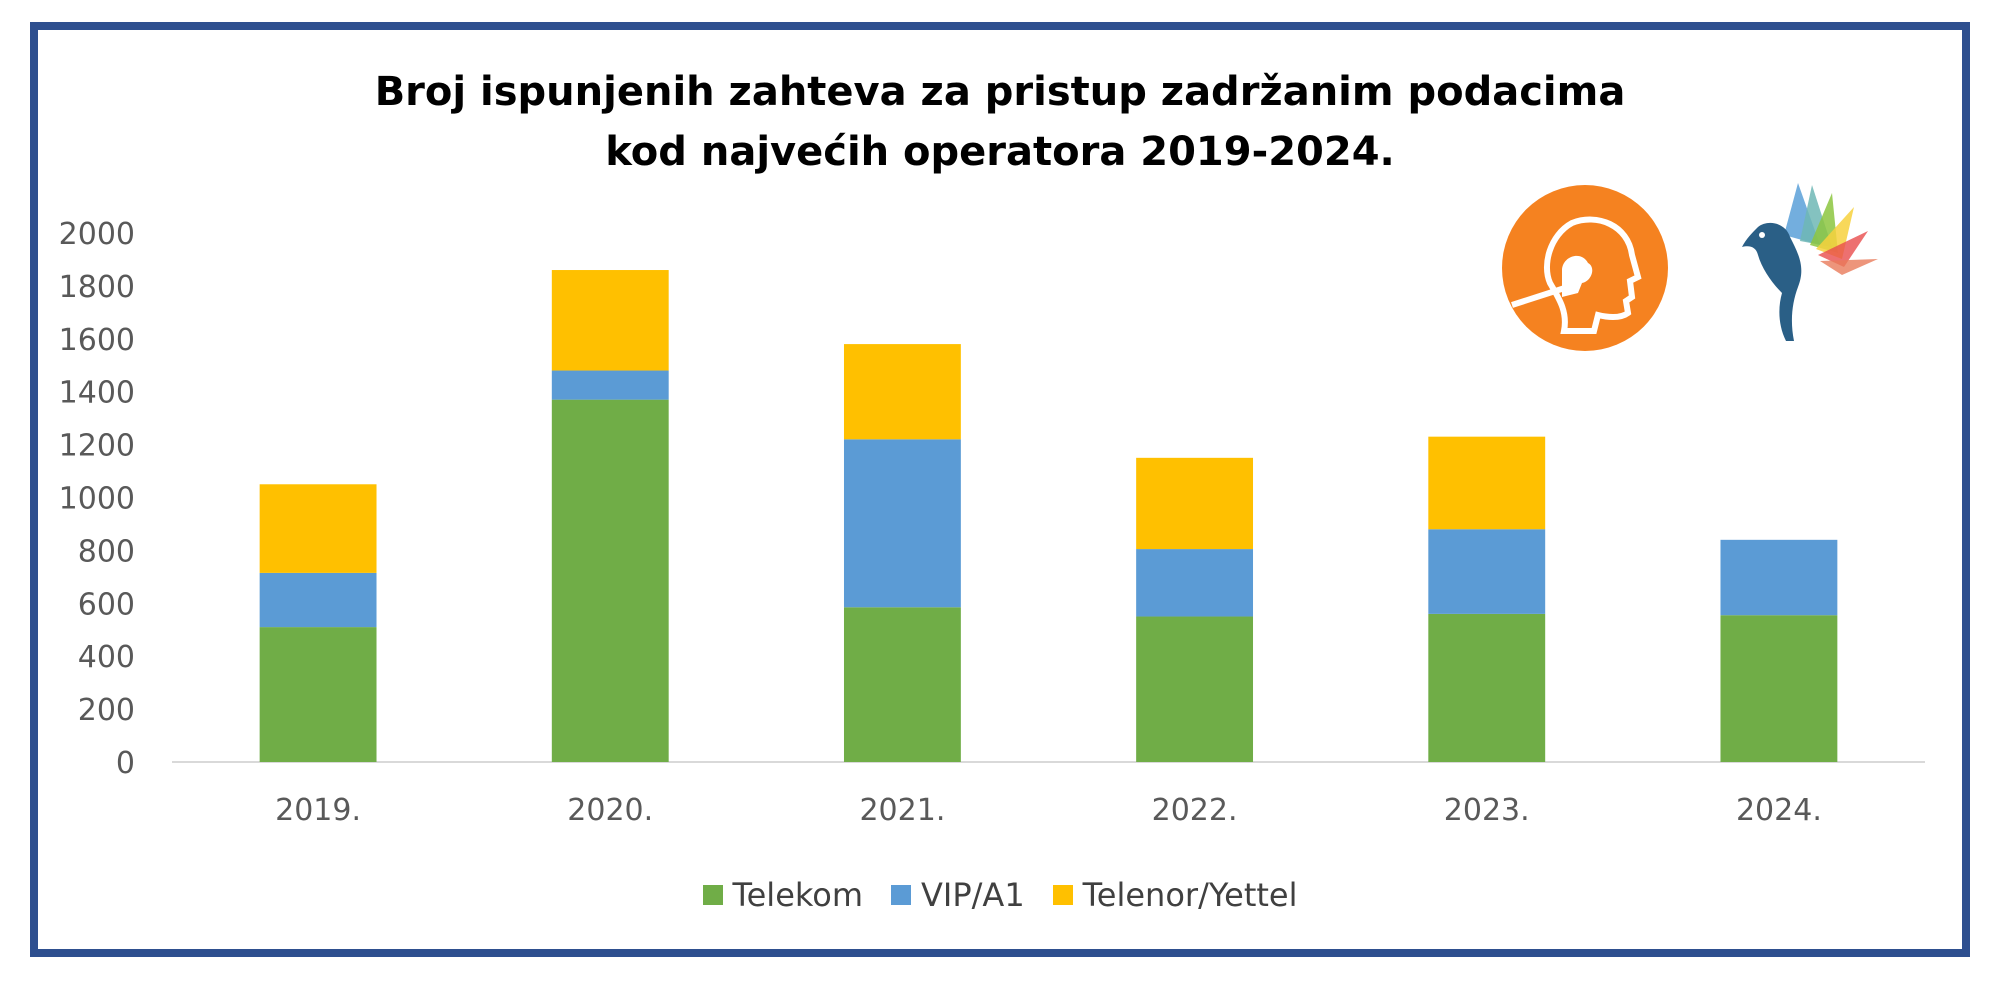  What do you see at coordinates (97, 234) in the screenshot?
I see `y-tick-label: 2000` at bounding box center [97, 234].